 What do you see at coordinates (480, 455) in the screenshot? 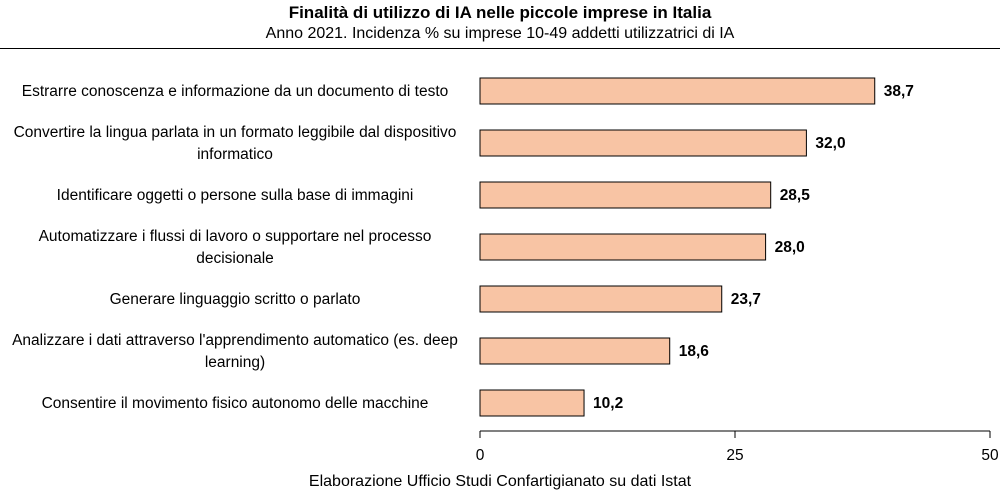
I see `x-tick-label: 0` at bounding box center [480, 455].